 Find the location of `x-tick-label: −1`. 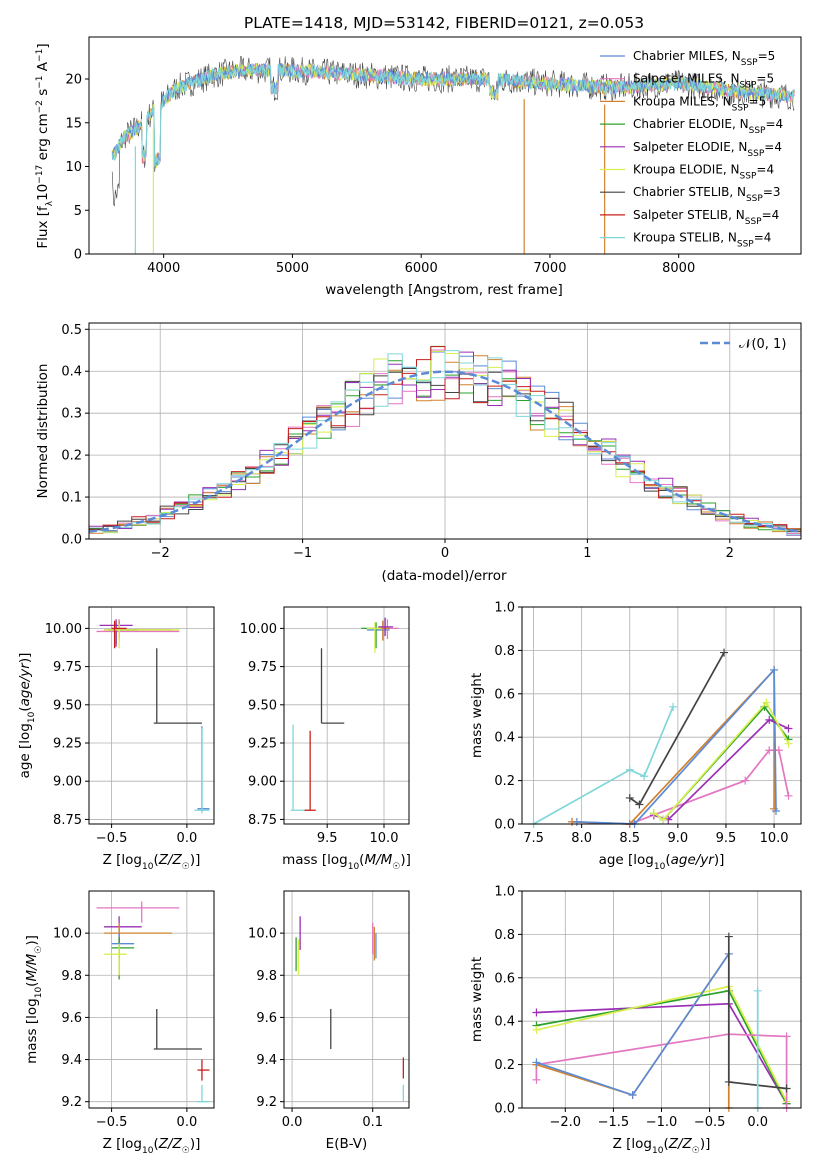

x-tick-label: −1 is located at coordinates (302, 553).